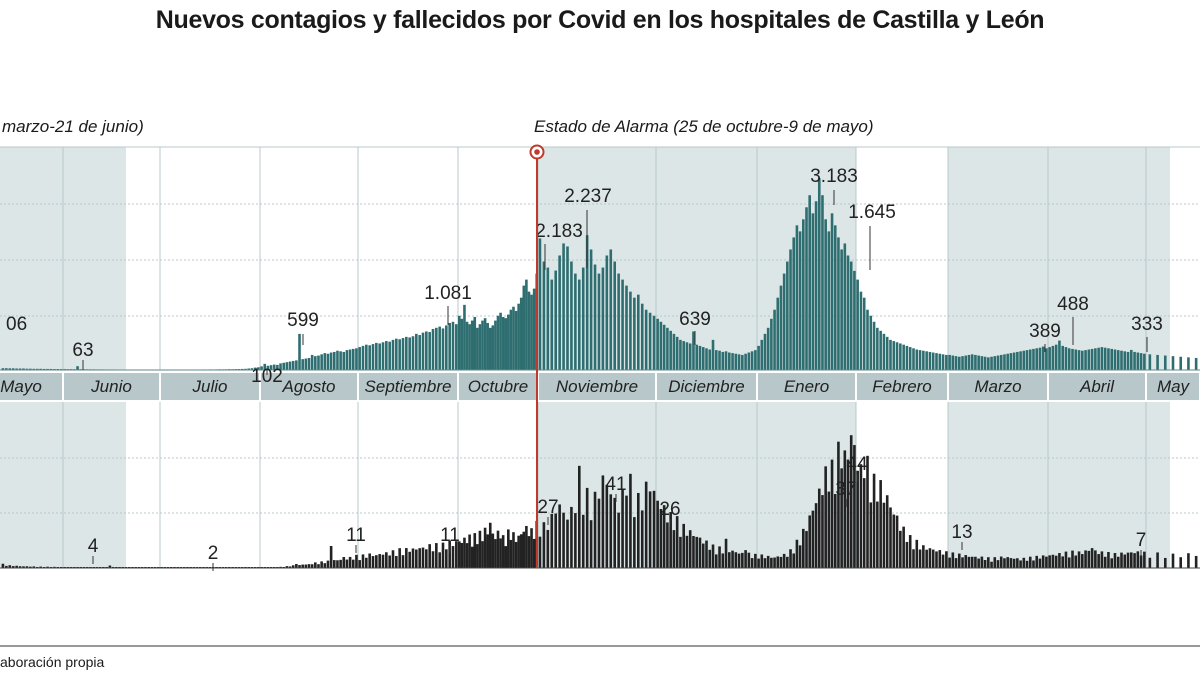 The height and width of the screenshot is (675, 1200). I want to click on month-label: Mayo, so click(21, 386).